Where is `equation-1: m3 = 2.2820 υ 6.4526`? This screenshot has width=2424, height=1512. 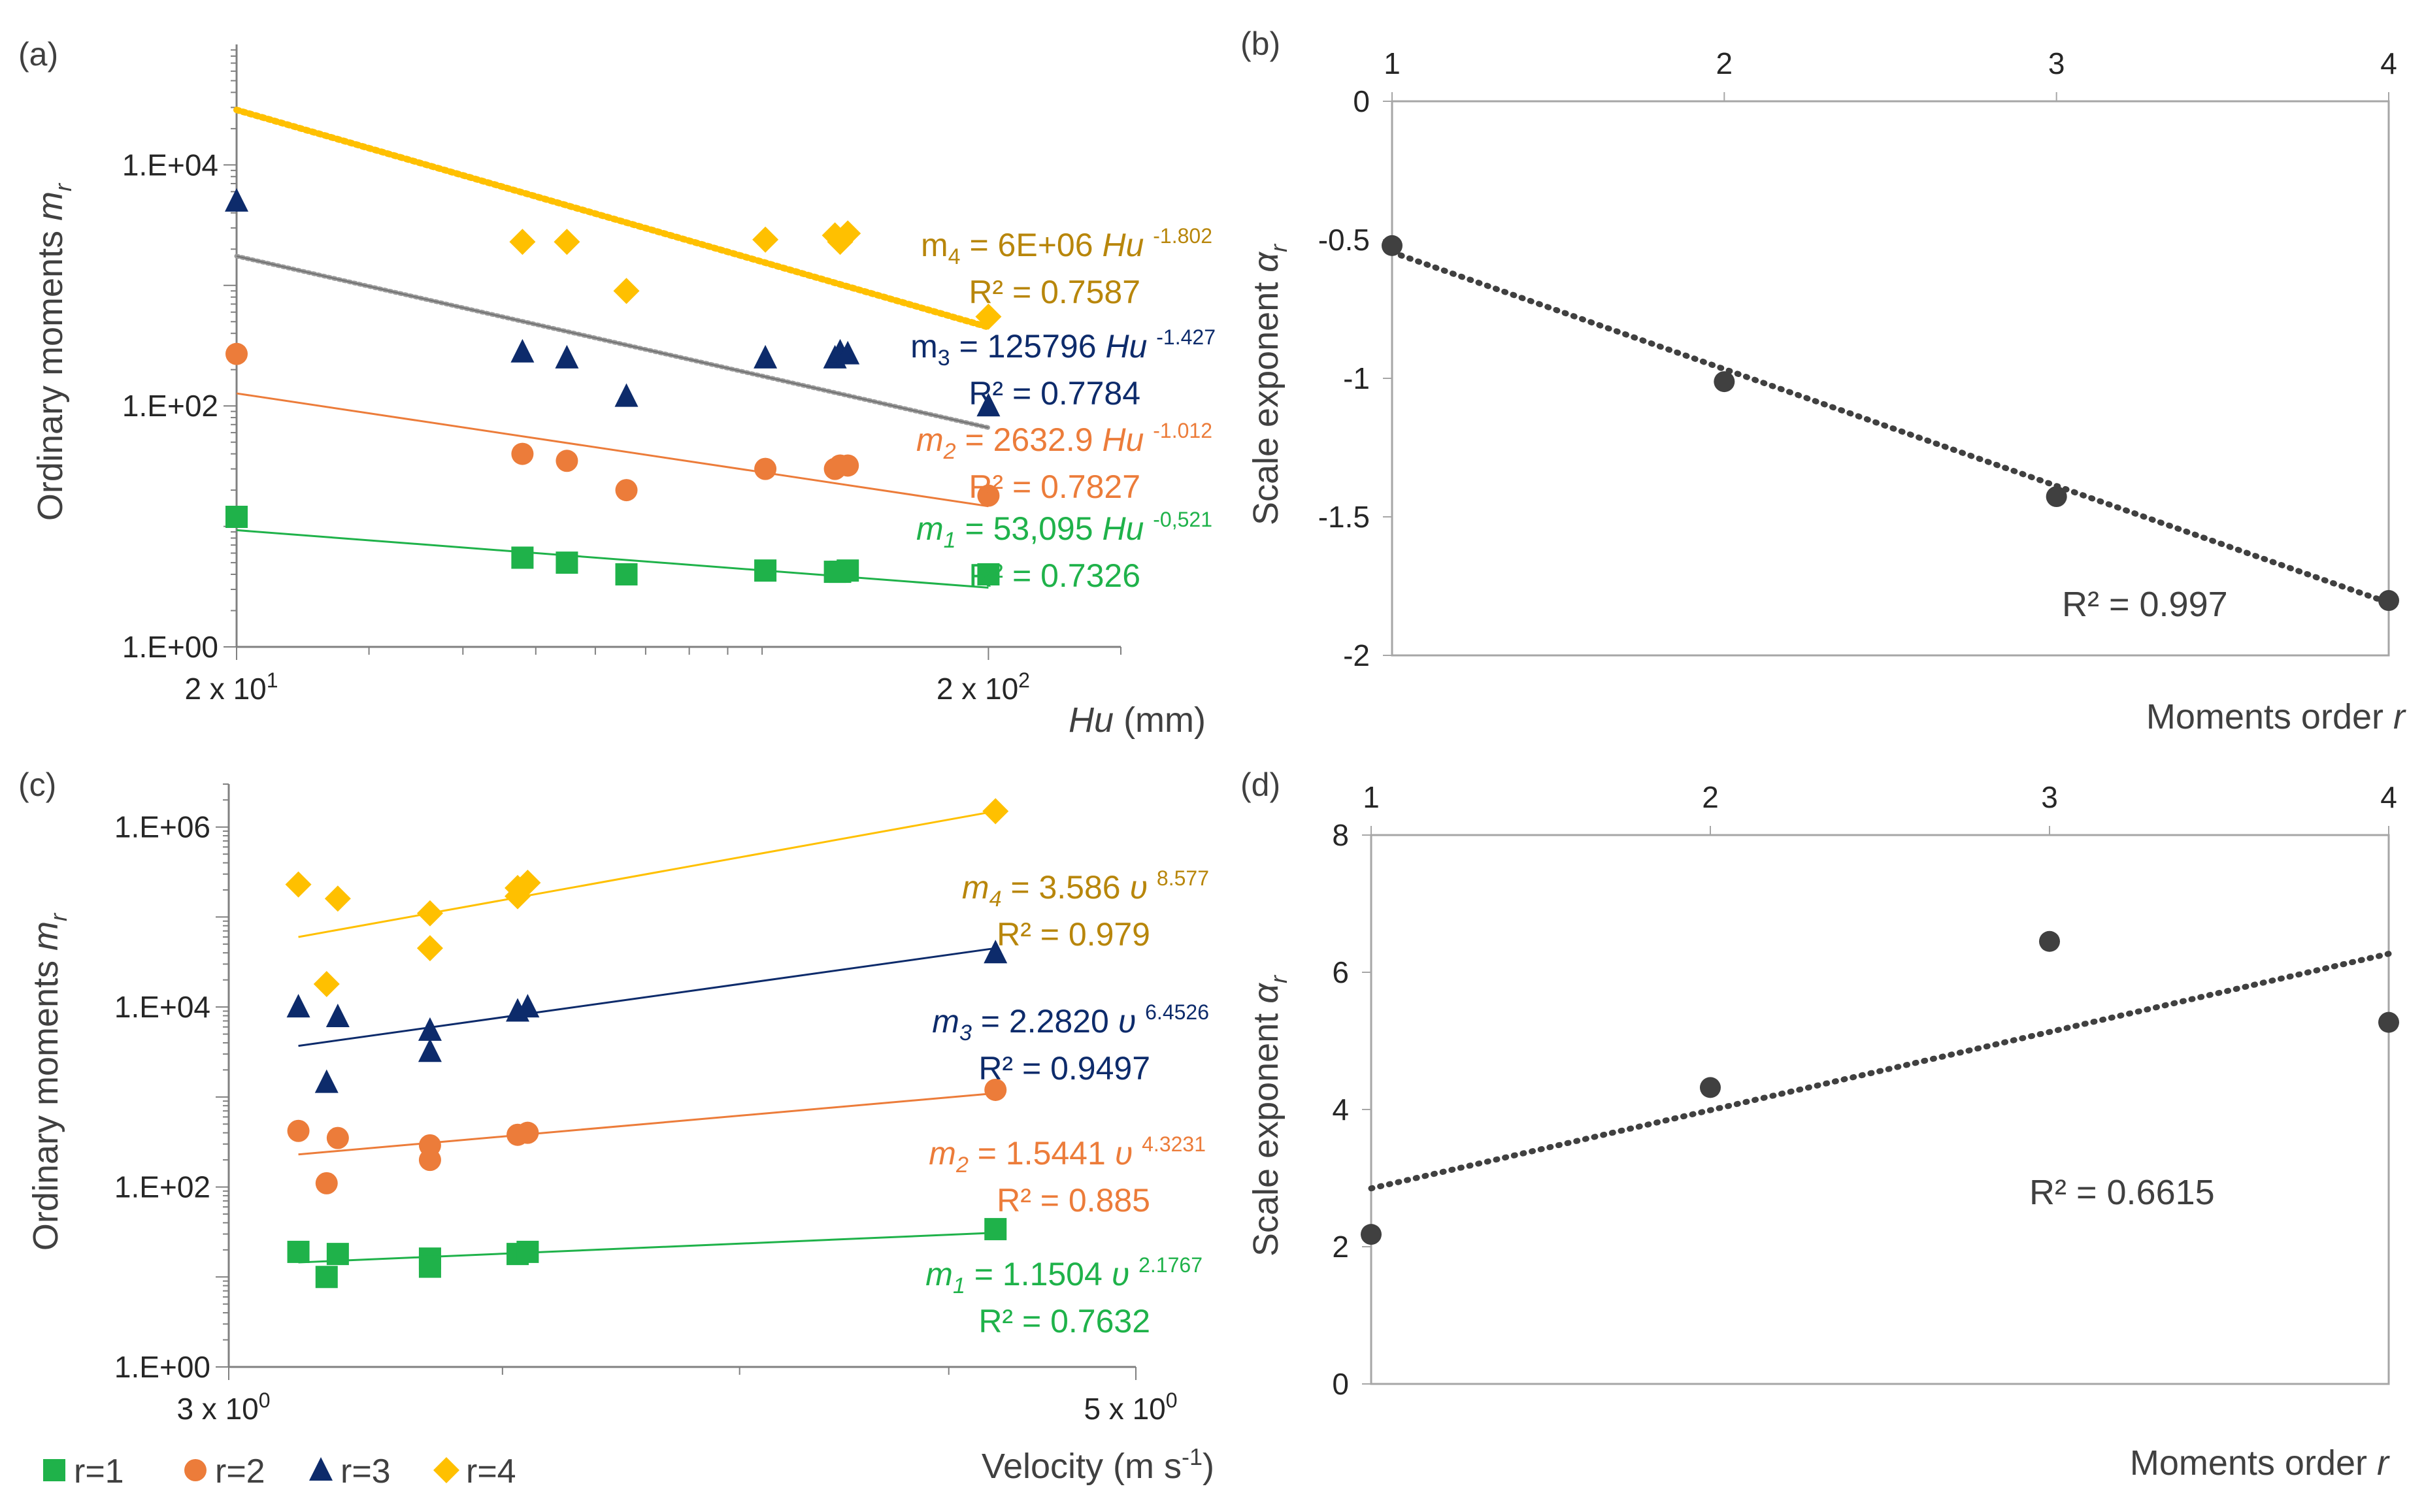
equation-1: m3 = 2.2820 υ 6.4526 is located at coordinates (1070, 1022).